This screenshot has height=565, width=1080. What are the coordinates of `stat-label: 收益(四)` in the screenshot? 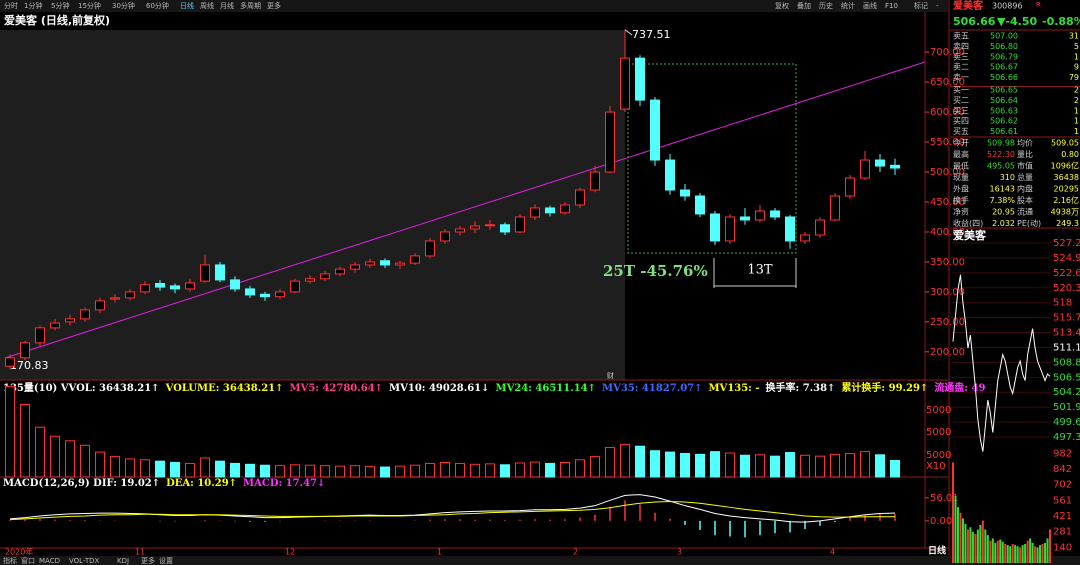 It's located at (968, 223).